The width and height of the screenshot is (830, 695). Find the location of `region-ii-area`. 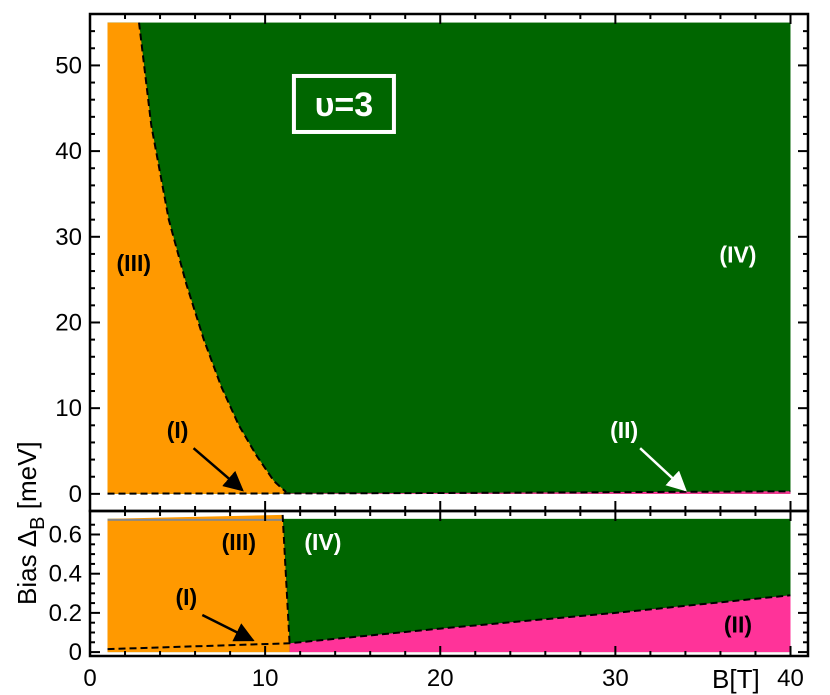

region-ii-area is located at coordinates (540, 624).